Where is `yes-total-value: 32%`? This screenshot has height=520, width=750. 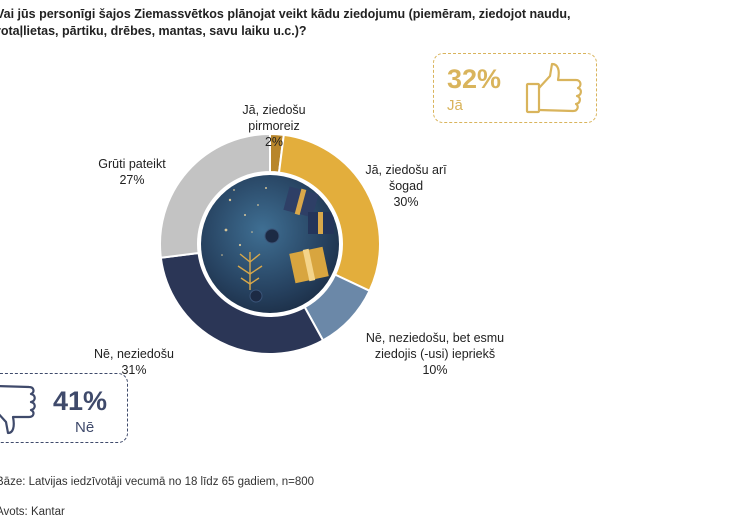
yes-total-value: 32% is located at coordinates (474, 79).